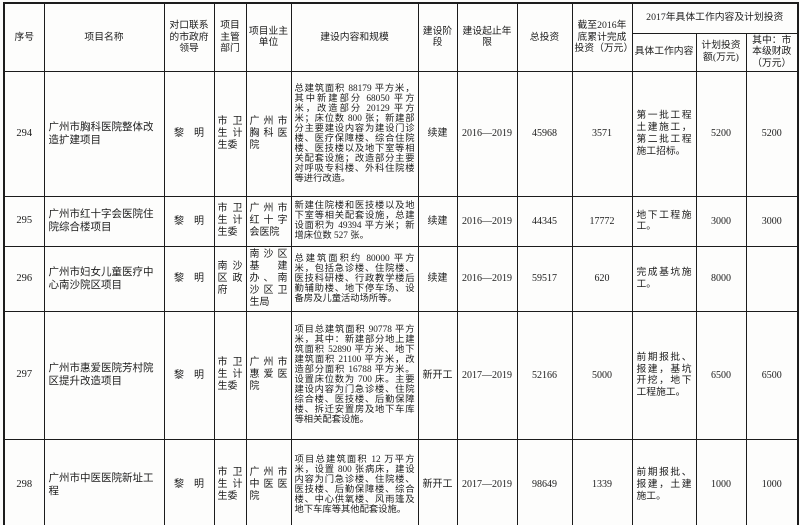 The width and height of the screenshot is (800, 525). I want to click on cell-project-name: 广州市红十字会医院住院综合楼项目, so click(104, 221).